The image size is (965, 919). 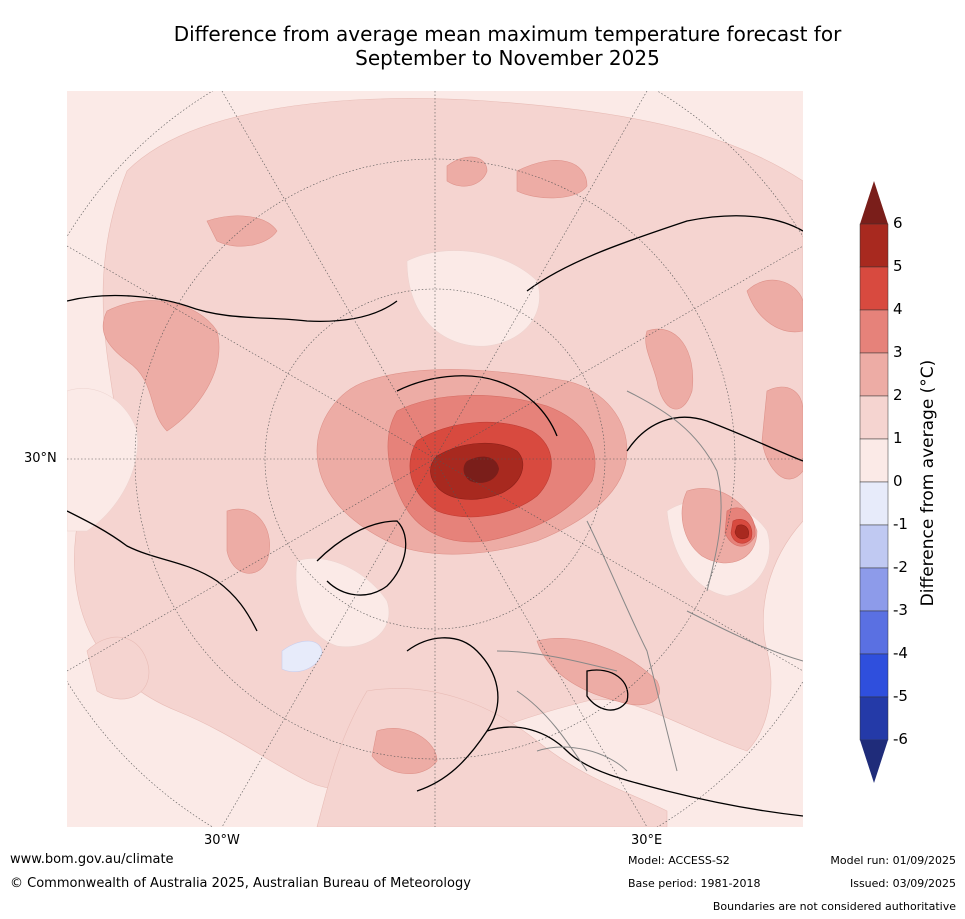 I want to click on model-text: Model: ACCESS-S2, so click(x=679, y=860).